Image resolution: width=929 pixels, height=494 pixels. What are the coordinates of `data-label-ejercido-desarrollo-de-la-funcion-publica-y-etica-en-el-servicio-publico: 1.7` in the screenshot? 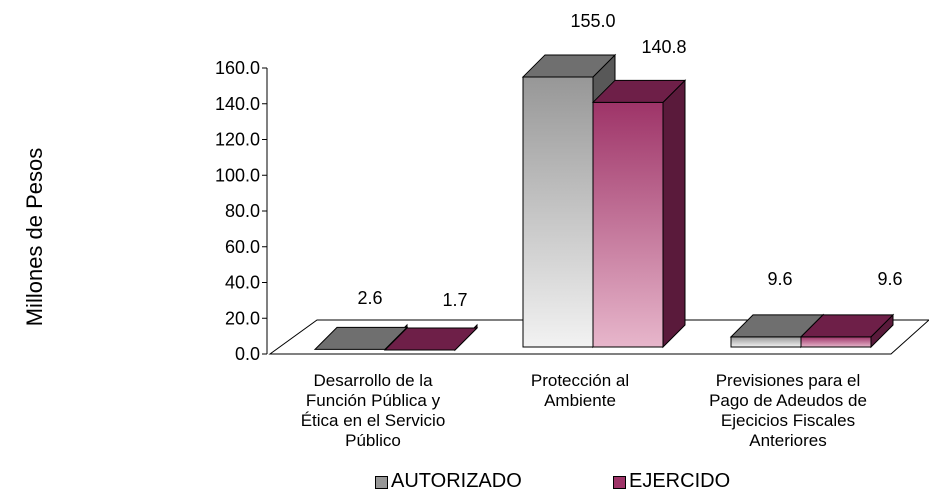 It's located at (454, 300).